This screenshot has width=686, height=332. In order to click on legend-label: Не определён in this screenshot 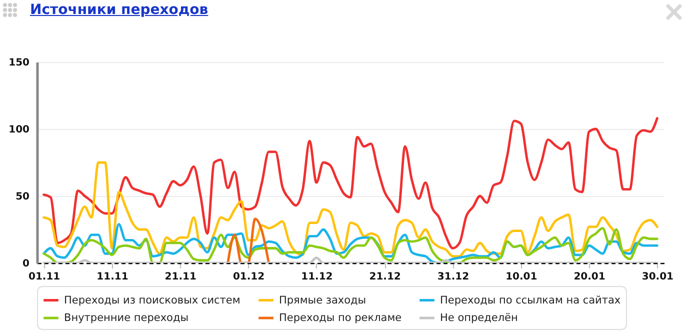, I will do `click(479, 318)`.